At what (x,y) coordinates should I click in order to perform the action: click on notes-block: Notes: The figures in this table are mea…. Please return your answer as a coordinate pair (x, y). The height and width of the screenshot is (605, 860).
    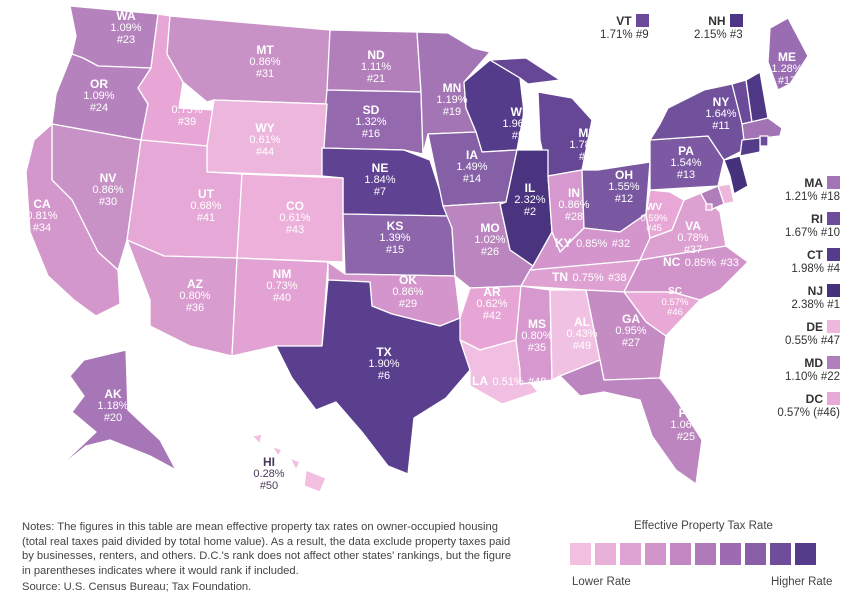
    Looking at the image, I should click on (272, 557).